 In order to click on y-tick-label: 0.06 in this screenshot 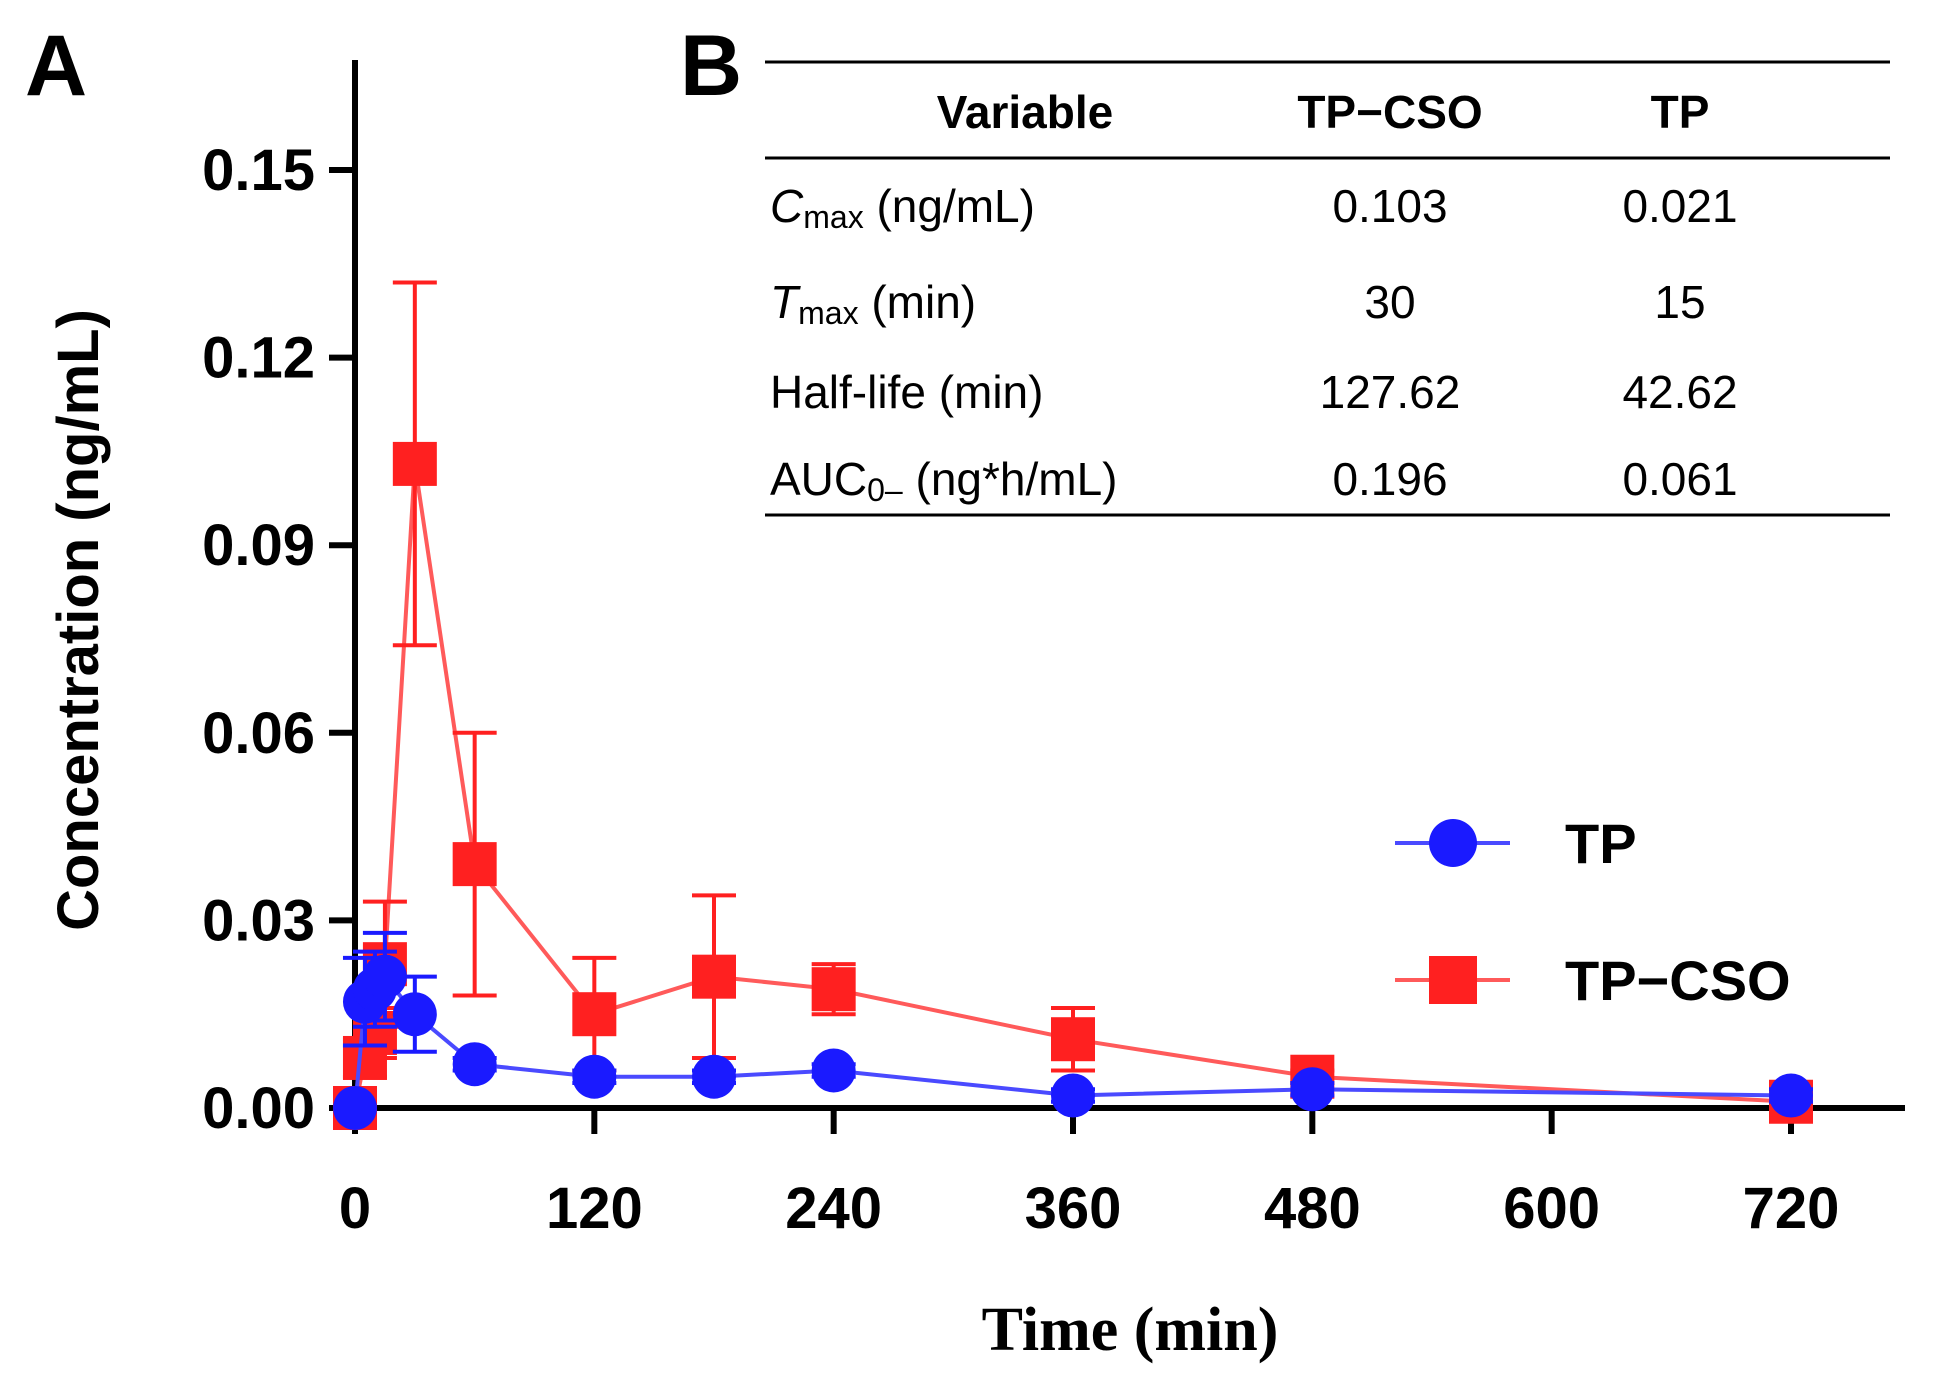, I will do `click(258, 733)`.